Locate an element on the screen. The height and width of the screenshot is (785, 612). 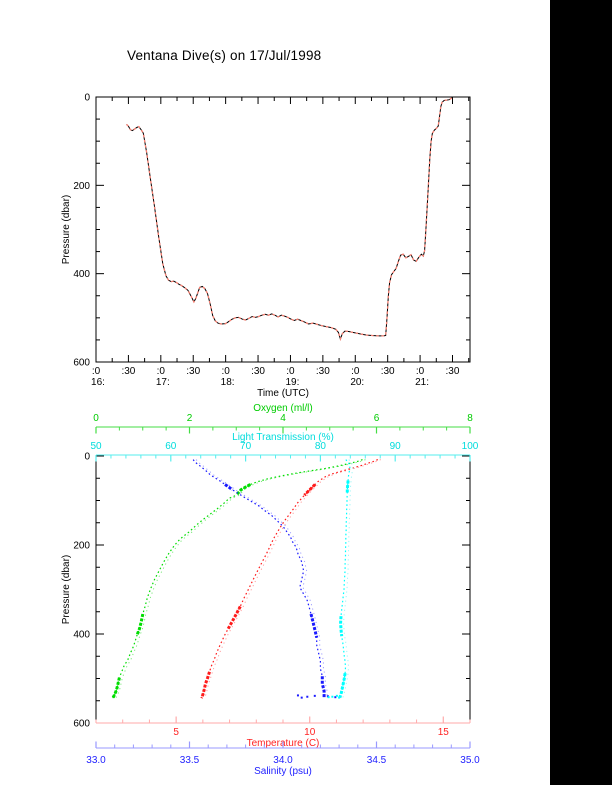
salinity-axis-title: Salinity (psu) is located at coordinates (283, 771).